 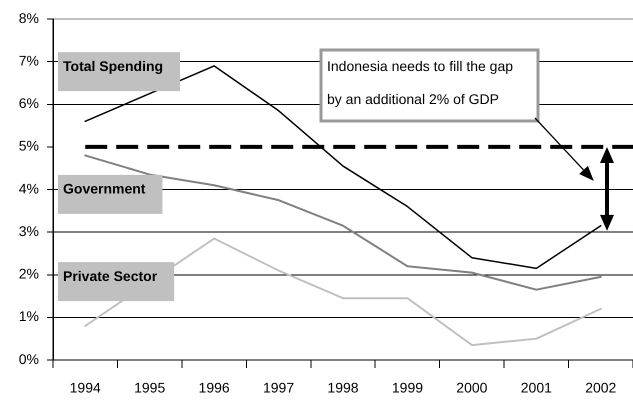 I want to click on x-tick-label: 1998, so click(x=343, y=387).